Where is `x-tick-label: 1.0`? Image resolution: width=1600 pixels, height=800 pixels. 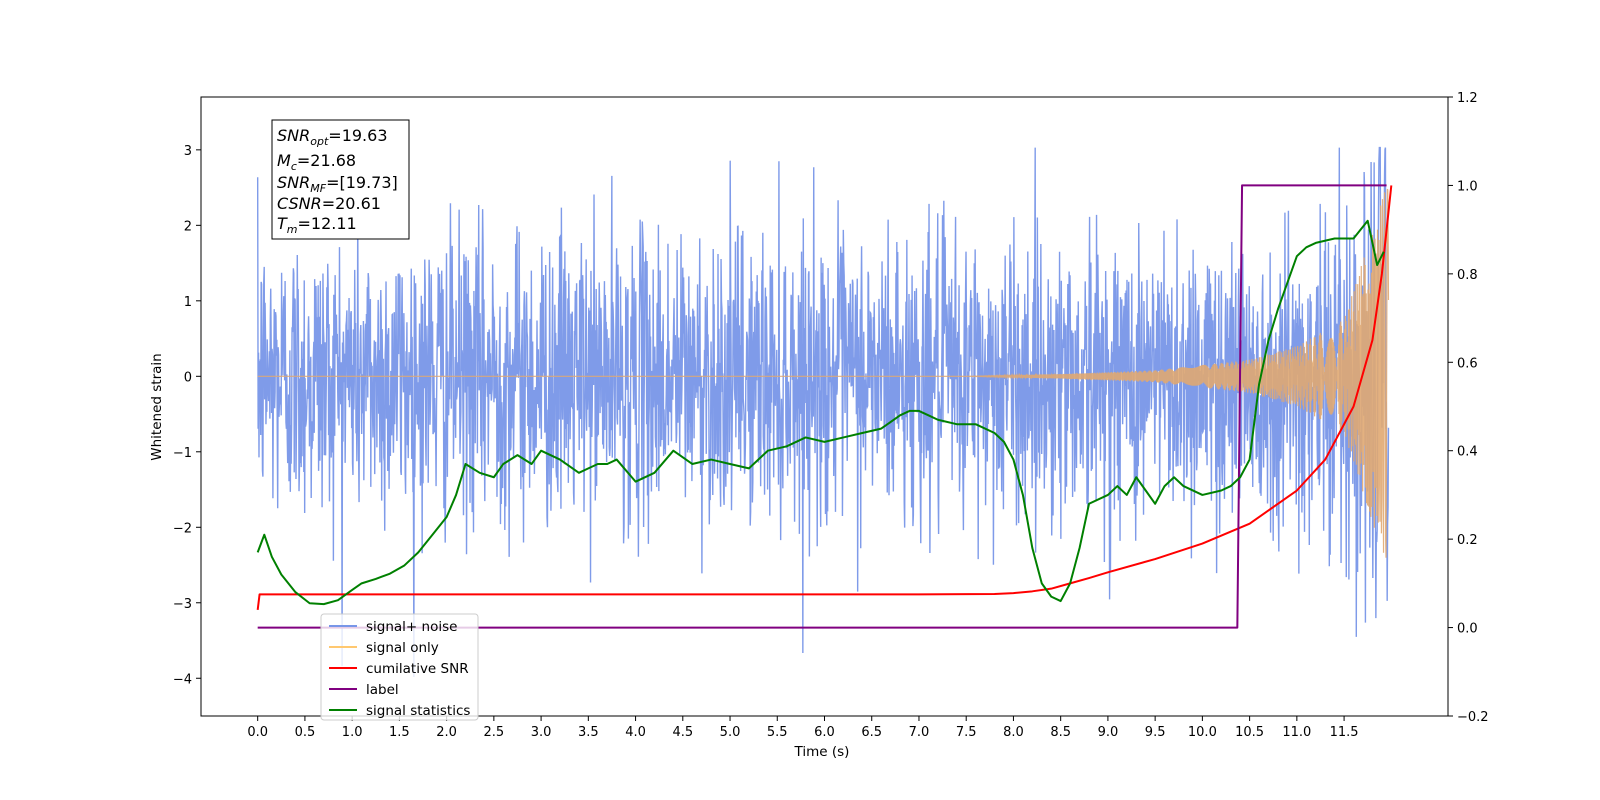 x-tick-label: 1.0 is located at coordinates (352, 732).